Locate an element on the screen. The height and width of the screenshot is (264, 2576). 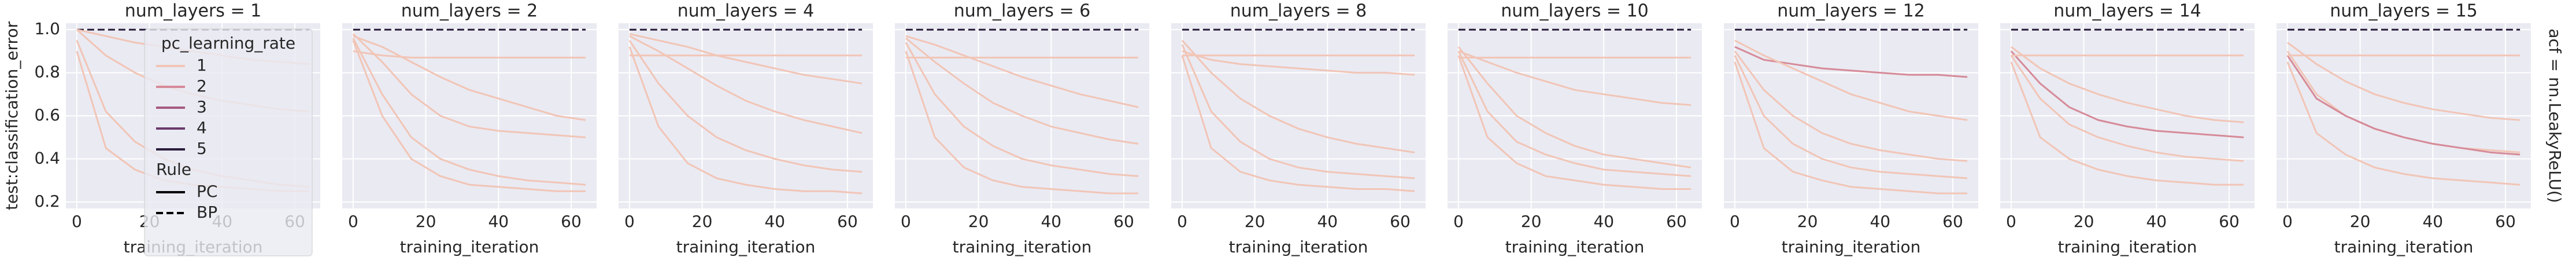
panel-title: num_layers = 12 is located at coordinates (1851, 11).